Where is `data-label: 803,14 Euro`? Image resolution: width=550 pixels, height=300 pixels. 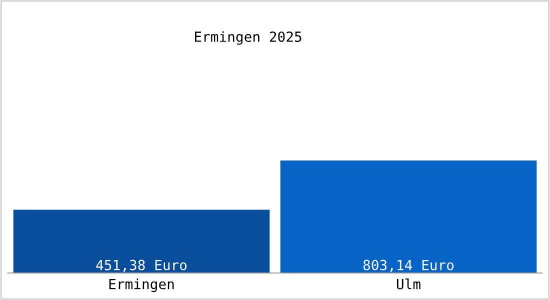 data-label: 803,14 Euro is located at coordinates (408, 266).